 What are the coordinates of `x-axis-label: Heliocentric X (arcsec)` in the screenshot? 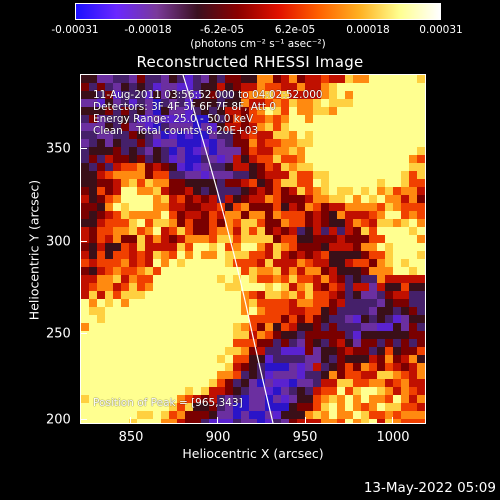 It's located at (253, 453).